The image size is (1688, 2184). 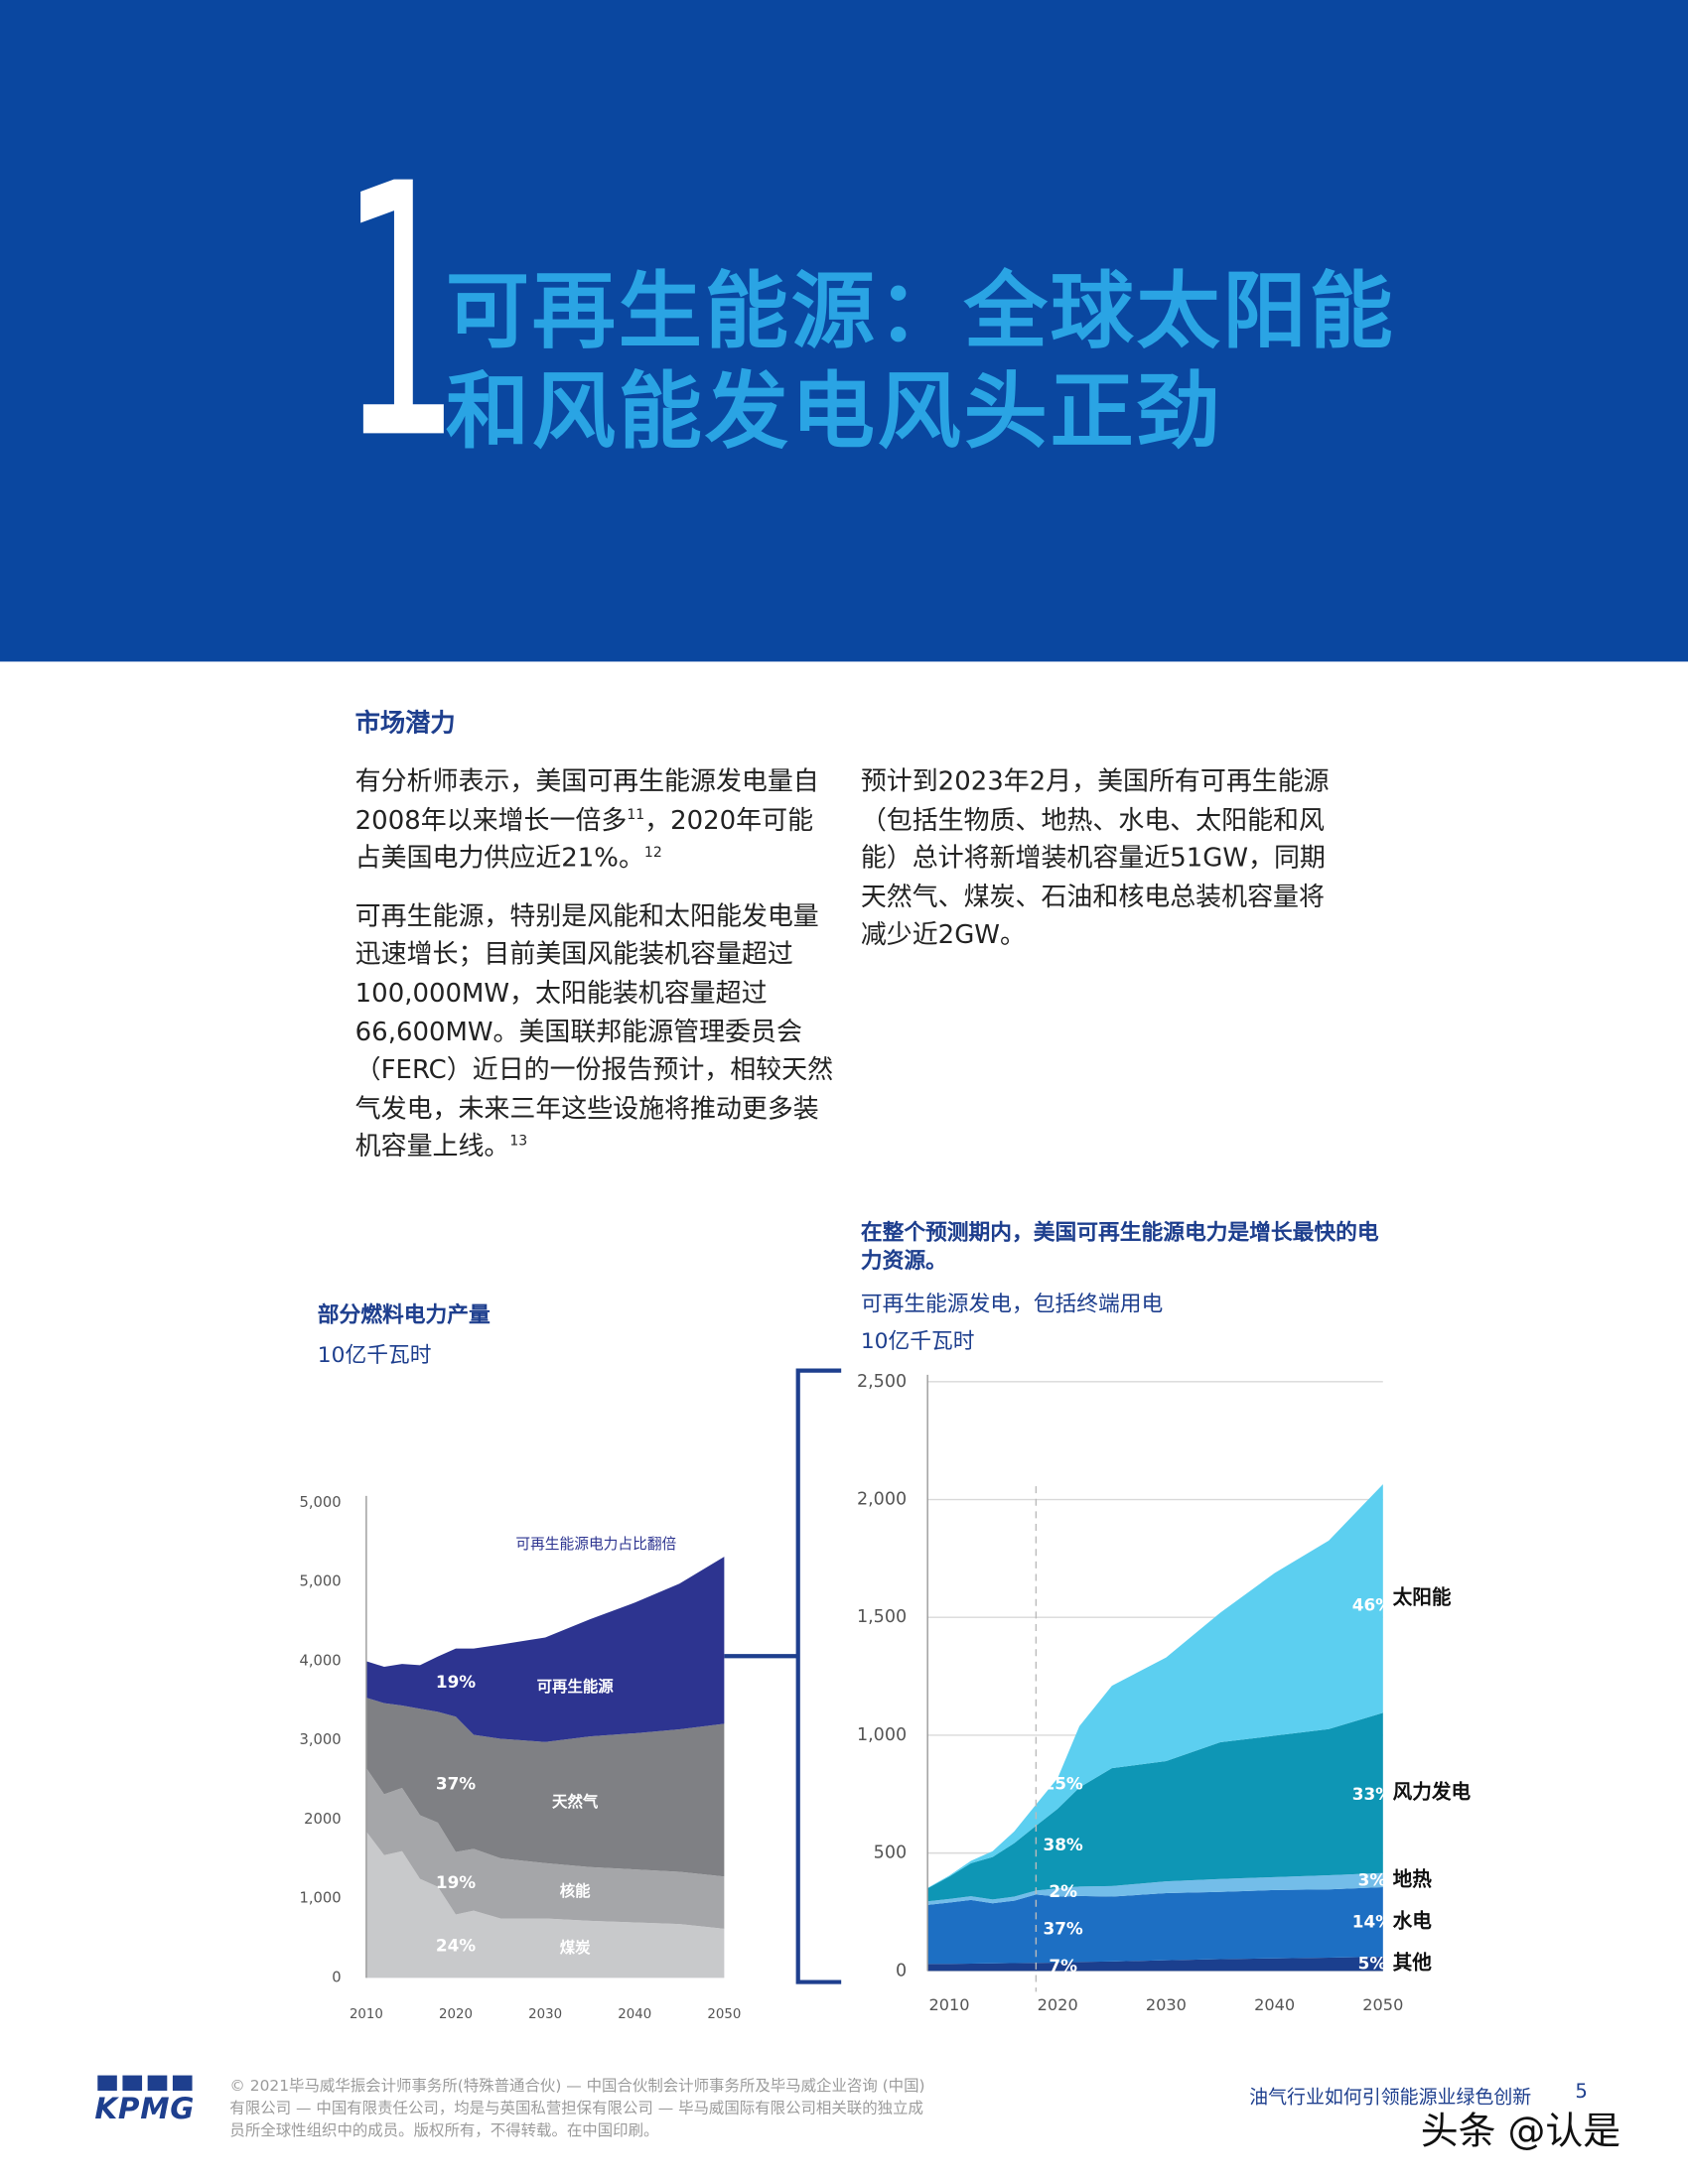 What do you see at coordinates (1063, 1783) in the screenshot?
I see `share-label: 15%` at bounding box center [1063, 1783].